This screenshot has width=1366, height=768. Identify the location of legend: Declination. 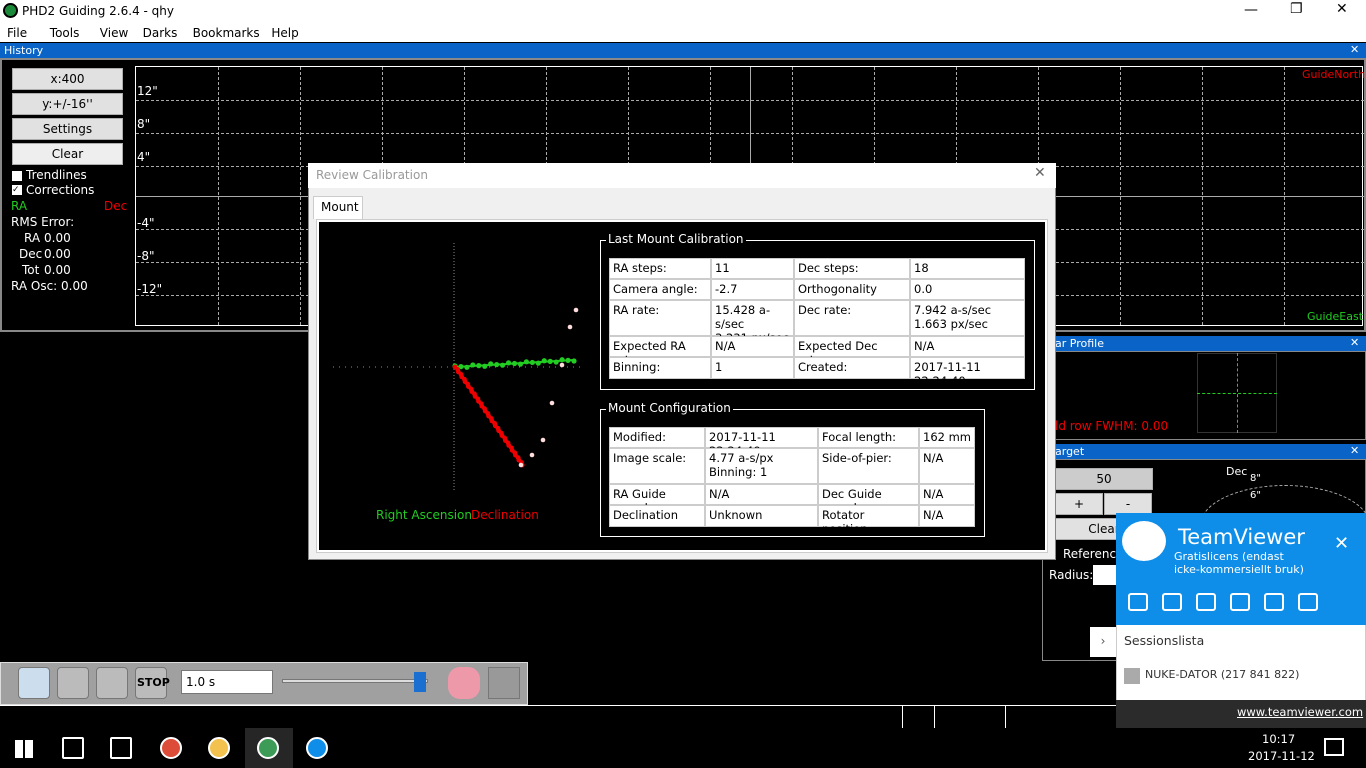
(505, 515).